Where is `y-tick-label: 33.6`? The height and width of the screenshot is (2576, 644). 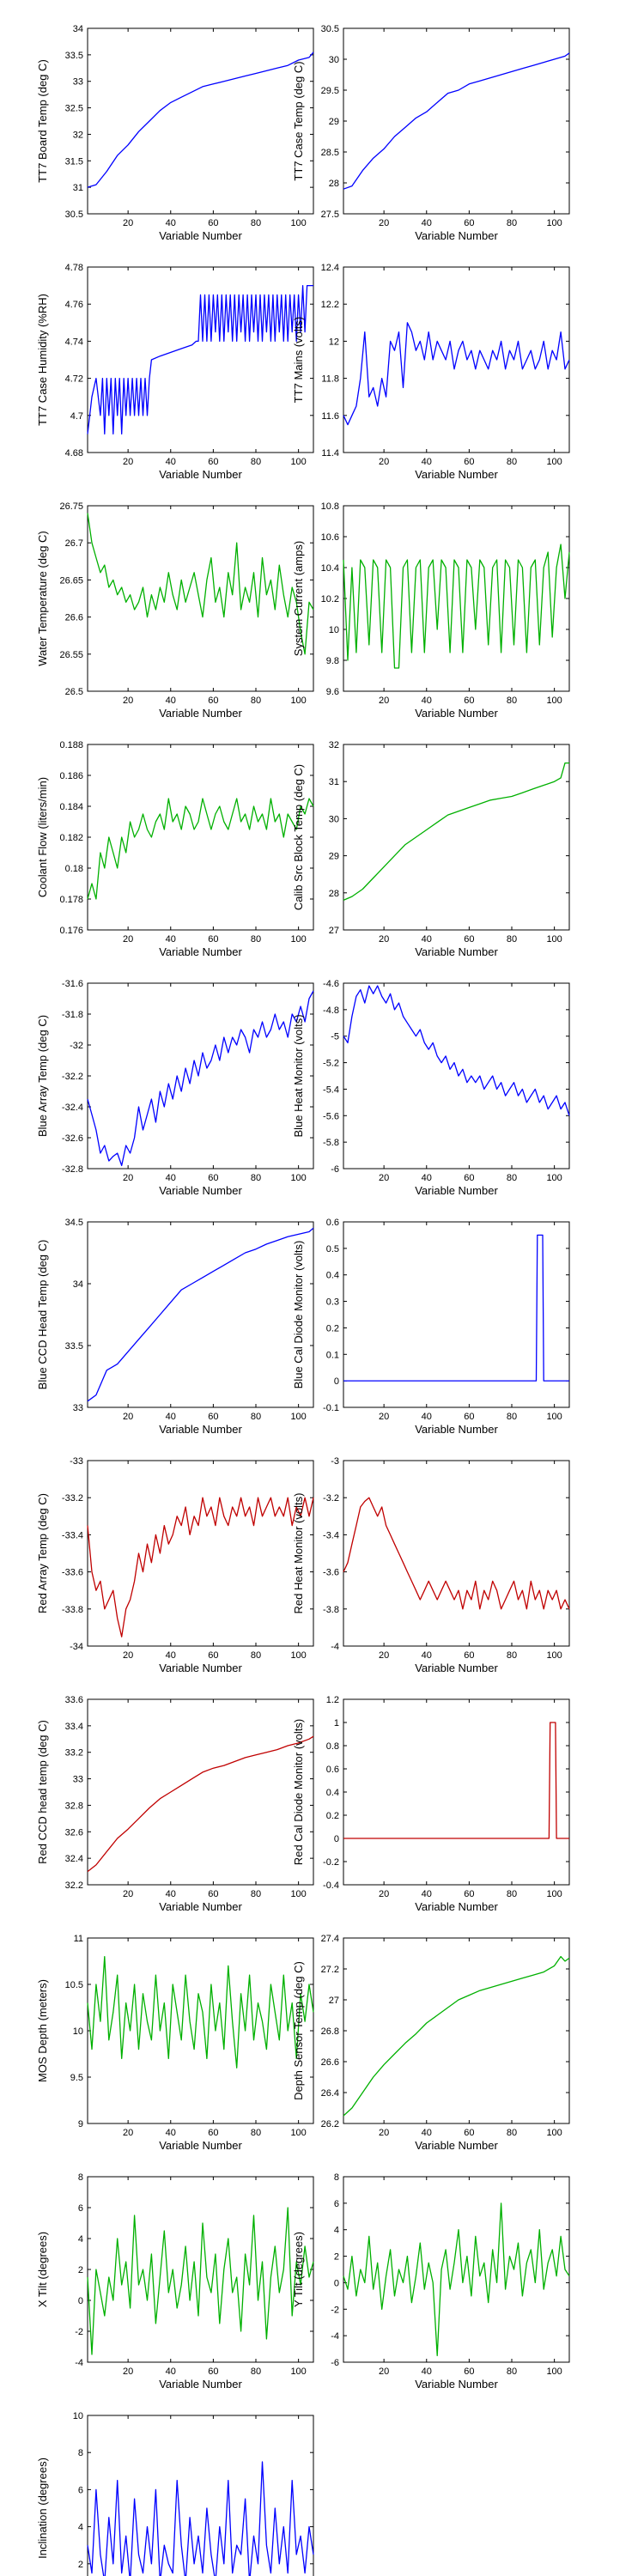
y-tick-label: 33.6 is located at coordinates (74, 1700).